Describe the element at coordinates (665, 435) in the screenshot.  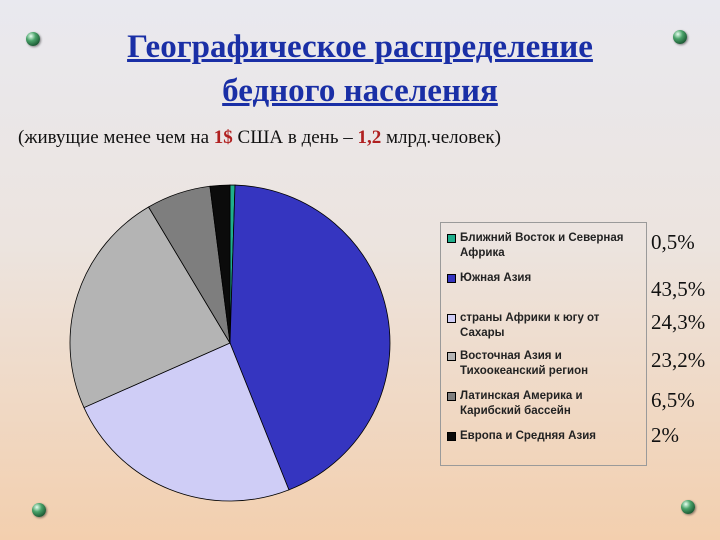
I see `percentage-label: 2%` at that location.